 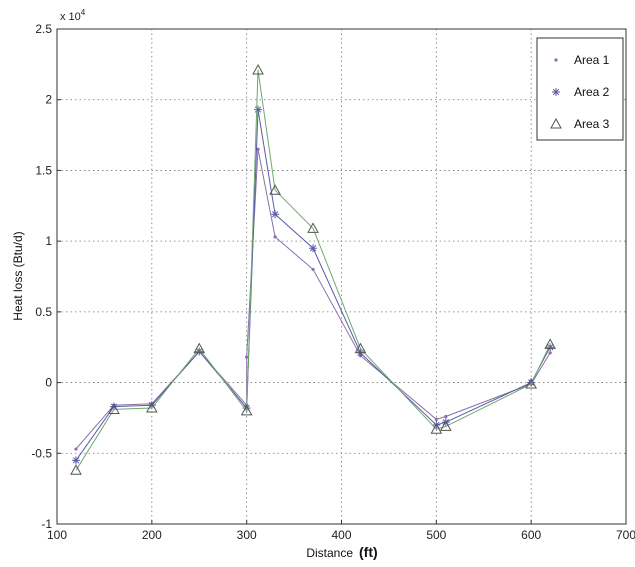 I want to click on legend: Area 1 Area 2 Area 3, so click(x=580, y=89).